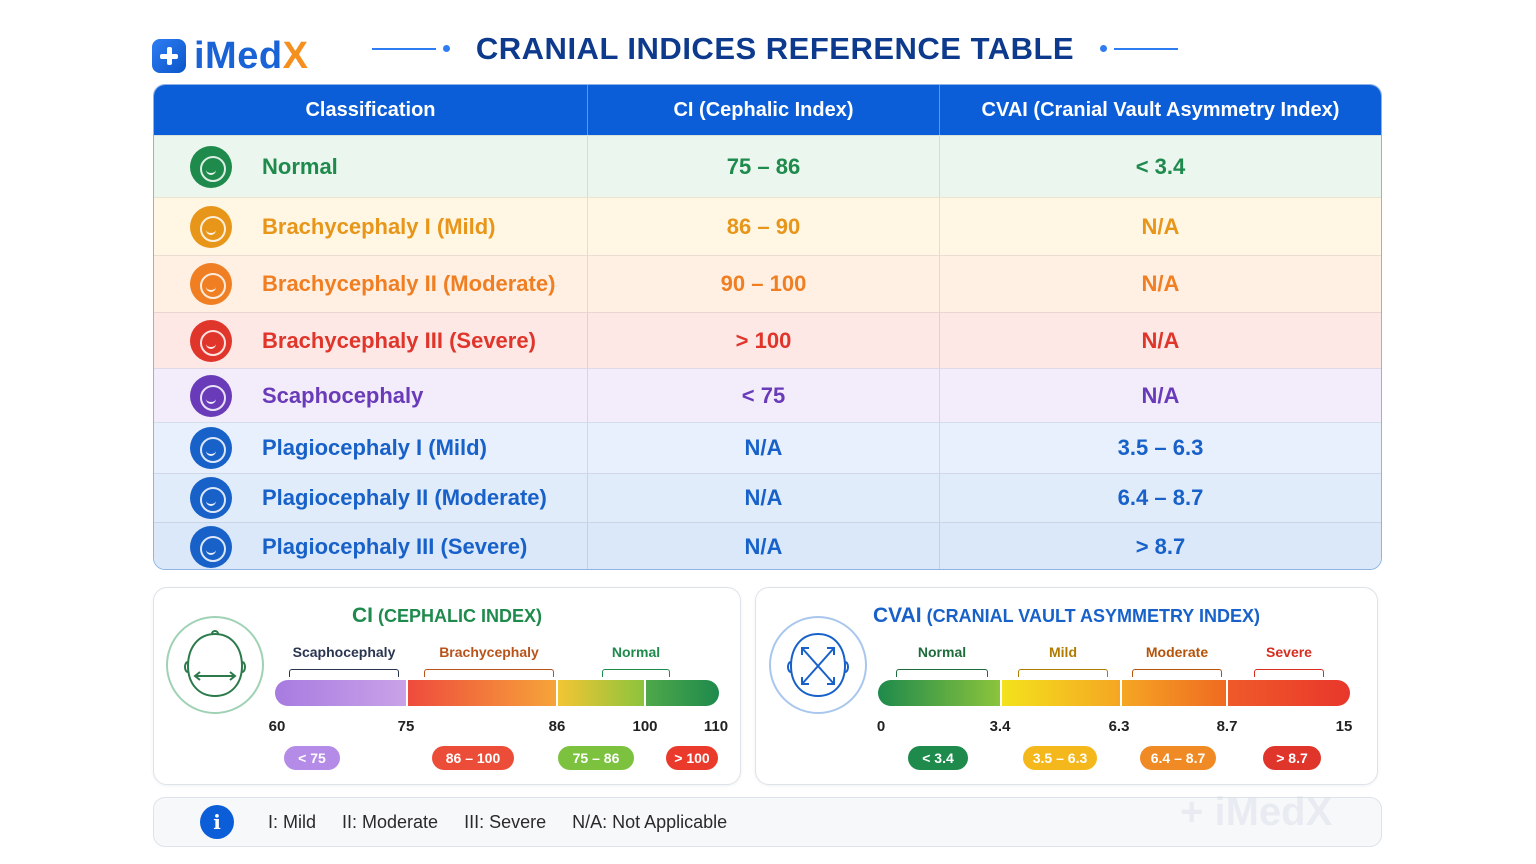 Image resolution: width=1536 pixels, height=864 pixels. Describe the element at coordinates (557, 726) in the screenshot. I see `scale-tick-label: 86` at that location.